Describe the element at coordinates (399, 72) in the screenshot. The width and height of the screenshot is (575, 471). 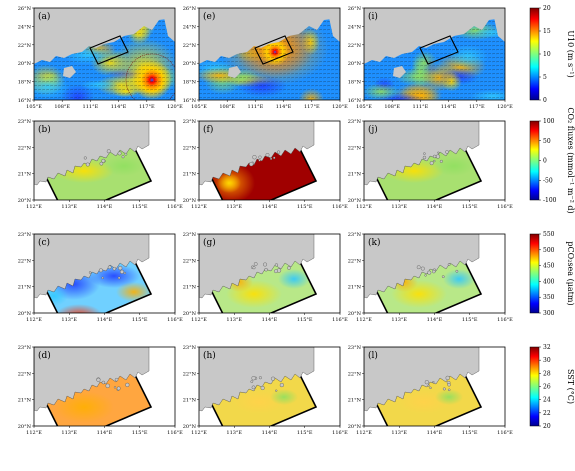
I see `hainan-island` at that location.